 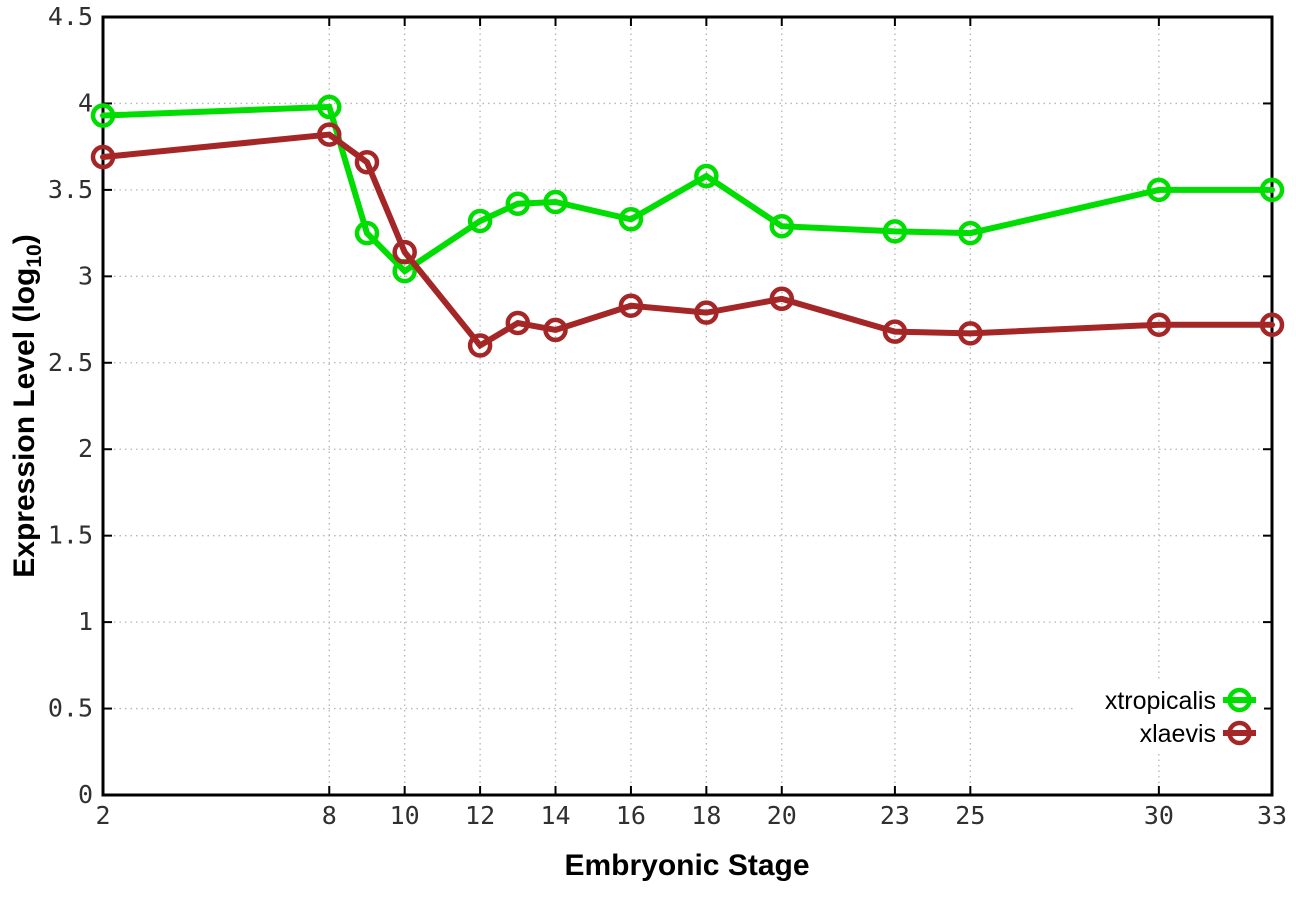 What do you see at coordinates (782, 815) in the screenshot?
I see `x-tick-label: 20` at bounding box center [782, 815].